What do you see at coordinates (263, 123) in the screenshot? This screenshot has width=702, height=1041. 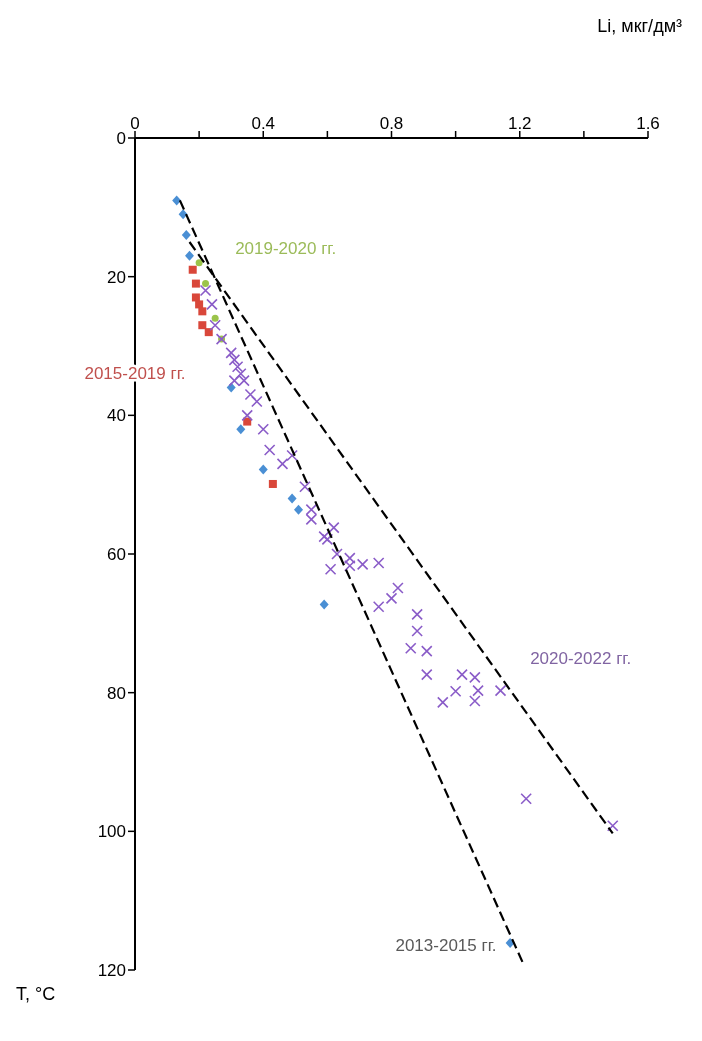 I see `x-tick-label: 0.4` at bounding box center [263, 123].